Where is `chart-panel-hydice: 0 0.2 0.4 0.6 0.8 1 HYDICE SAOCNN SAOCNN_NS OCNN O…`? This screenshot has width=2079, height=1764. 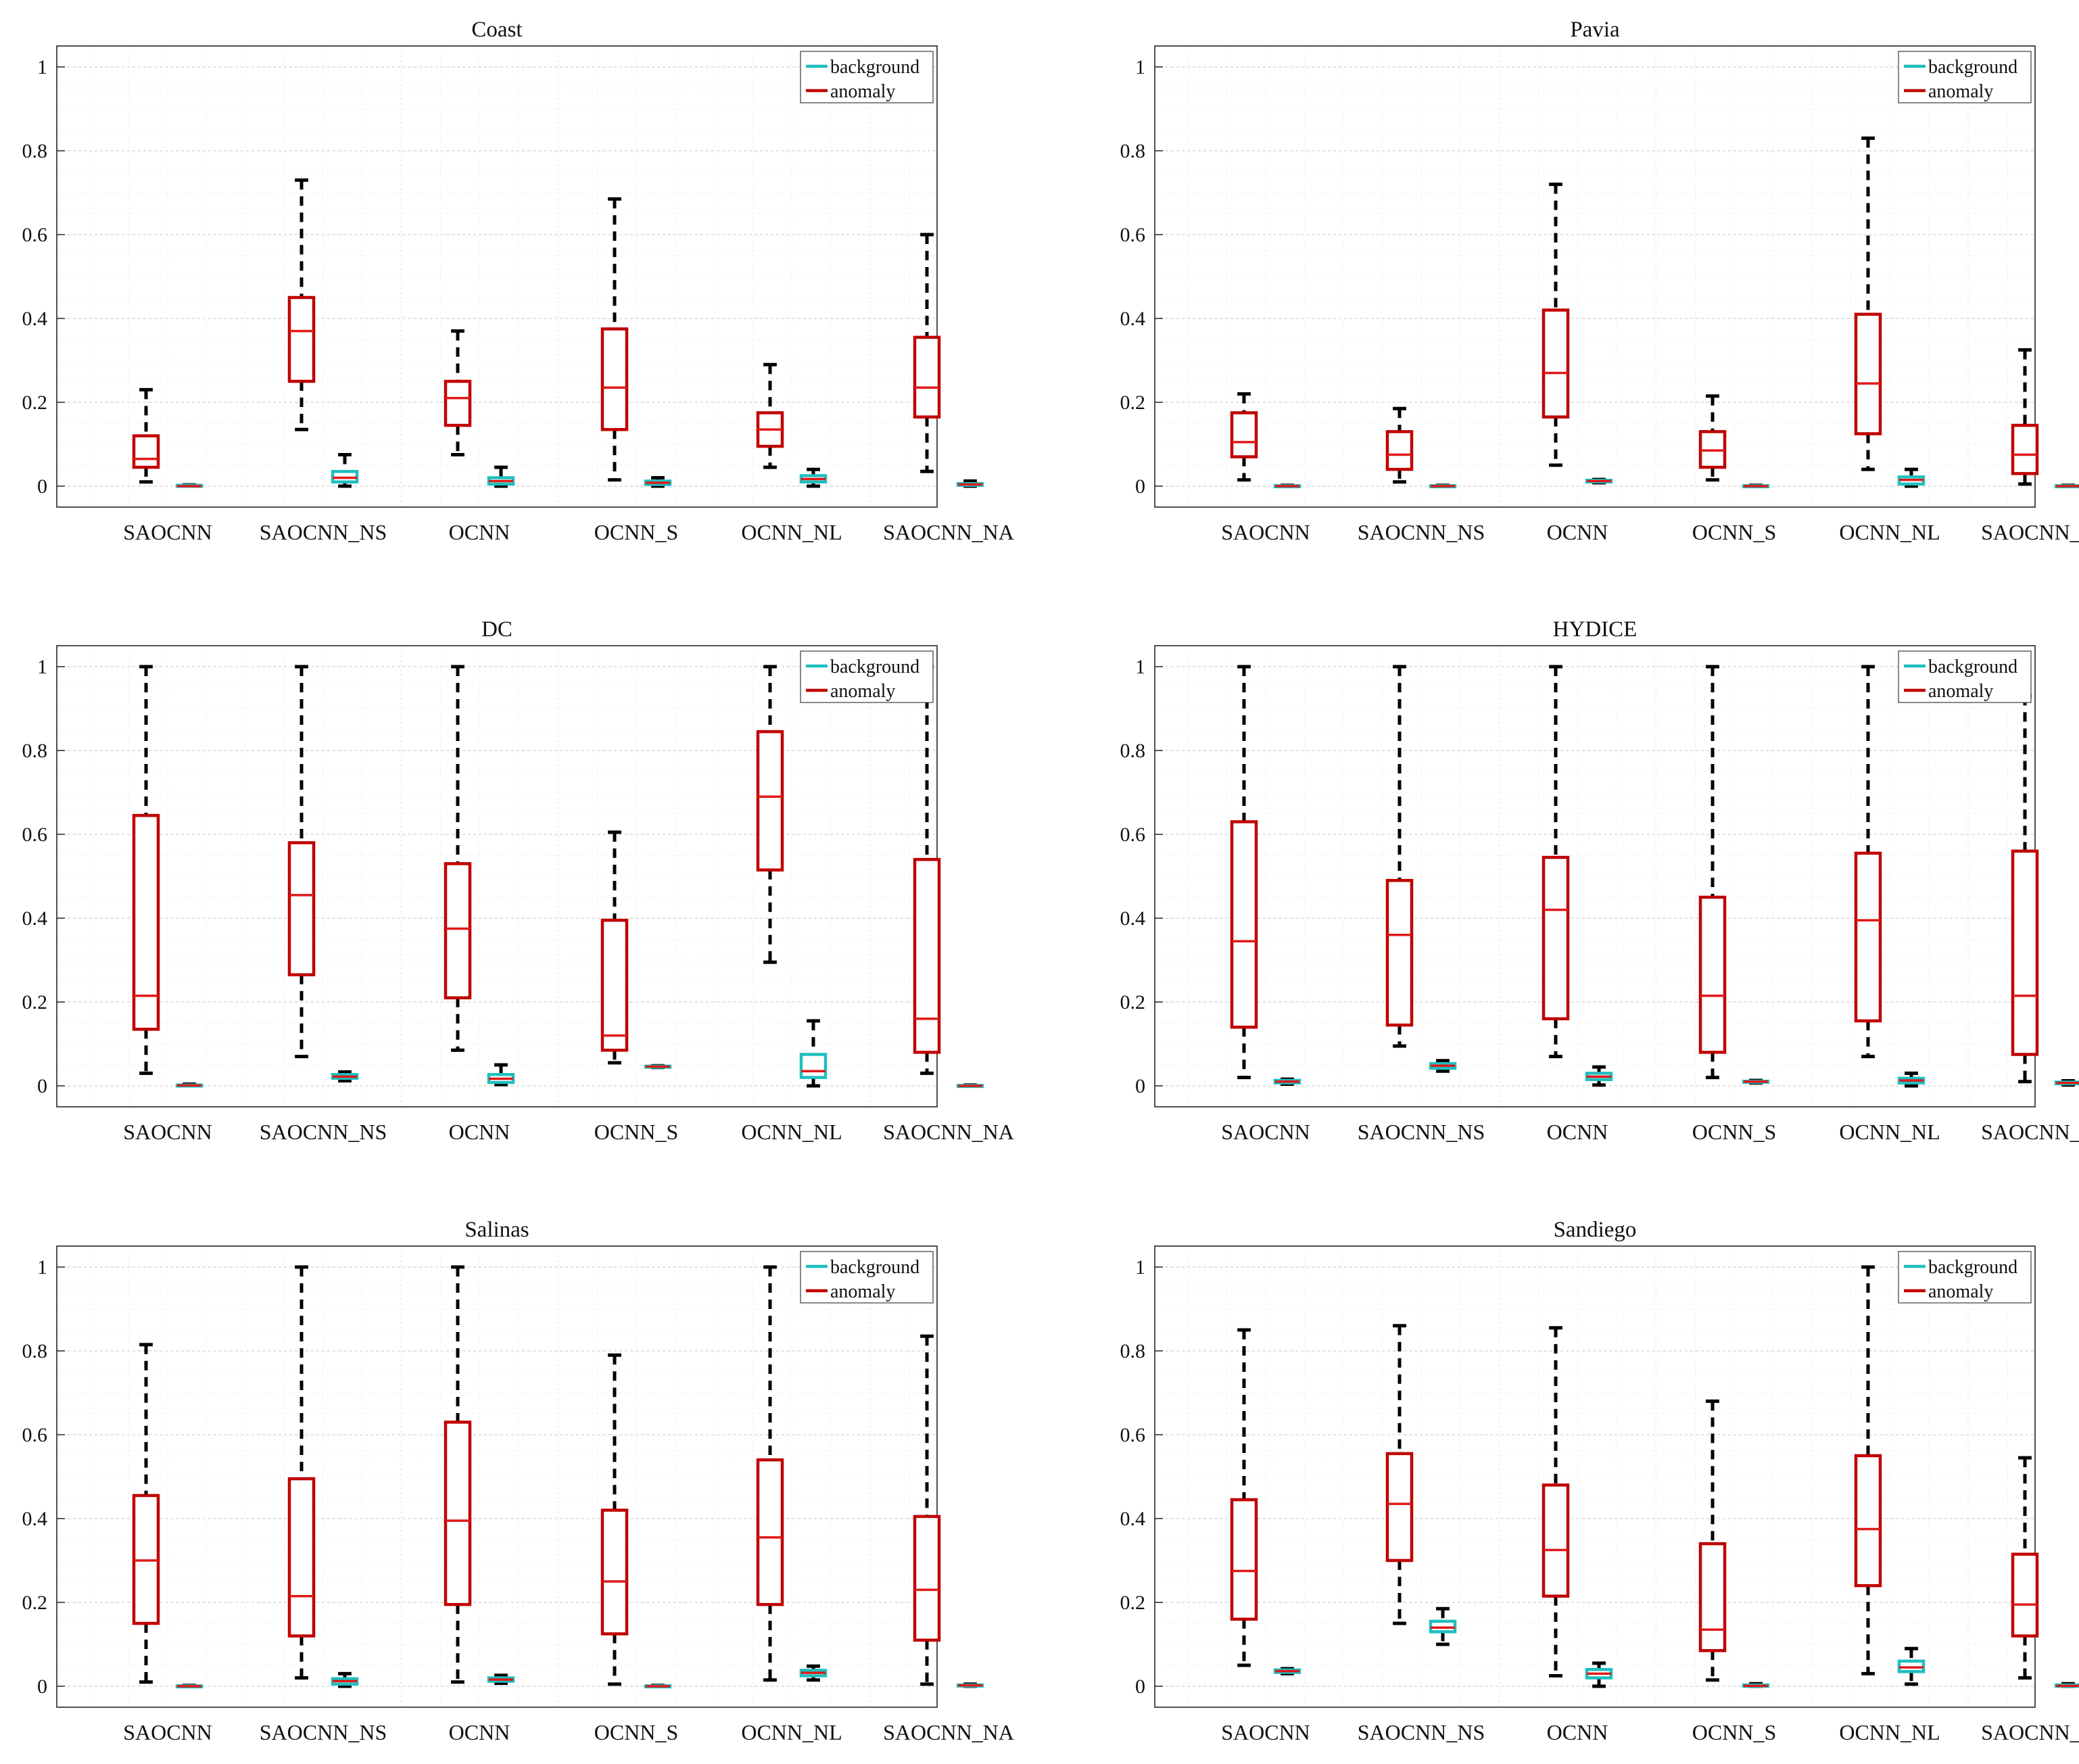 chart-panel-hydice: 0 0.2 0.4 0.6 0.8 1 HYDICE SAOCNN SAOCNN_NS OCNN O… is located at coordinates (1599, 881).